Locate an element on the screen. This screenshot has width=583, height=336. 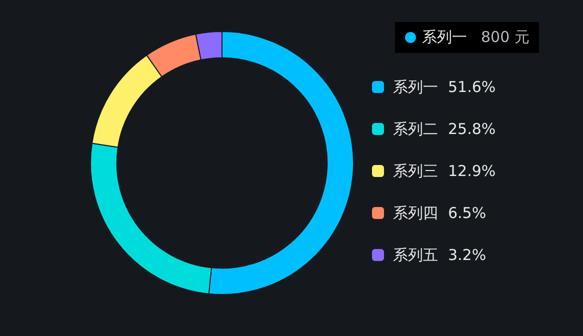
legend-label: 系列二 is located at coordinates (415, 129).